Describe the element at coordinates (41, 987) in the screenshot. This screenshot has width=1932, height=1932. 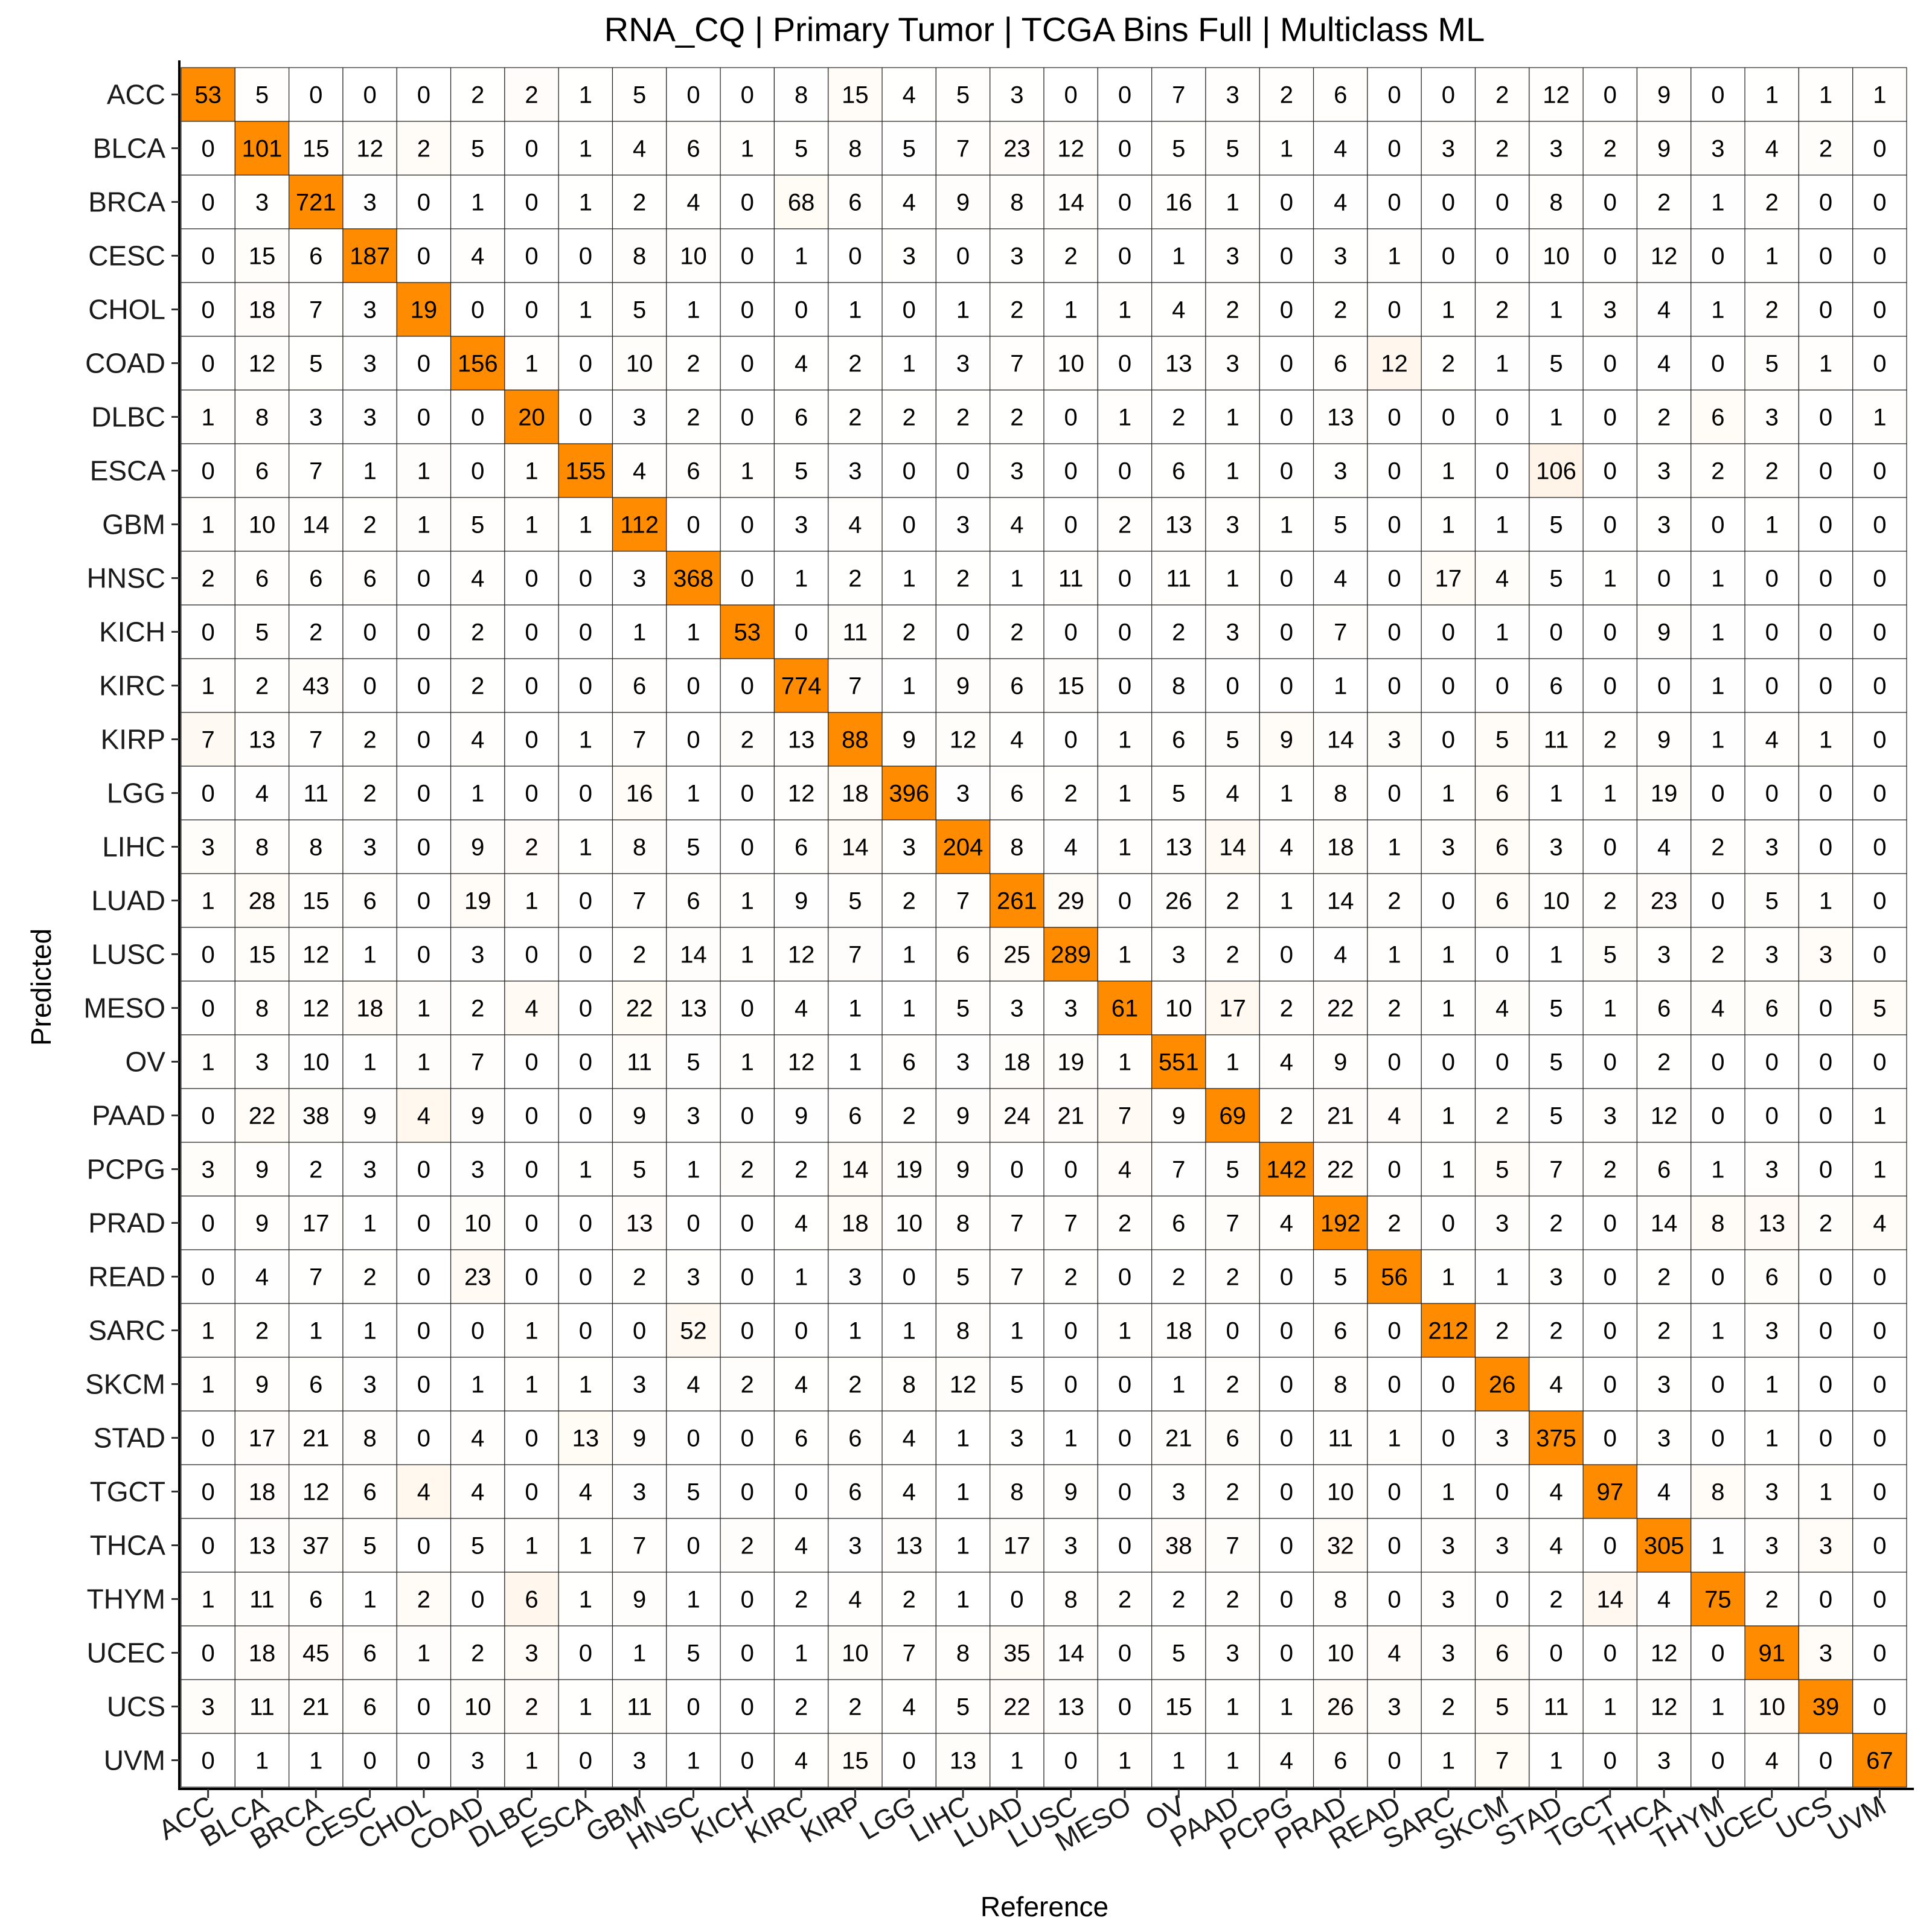
I see `y-axis-title: Predicted` at that location.